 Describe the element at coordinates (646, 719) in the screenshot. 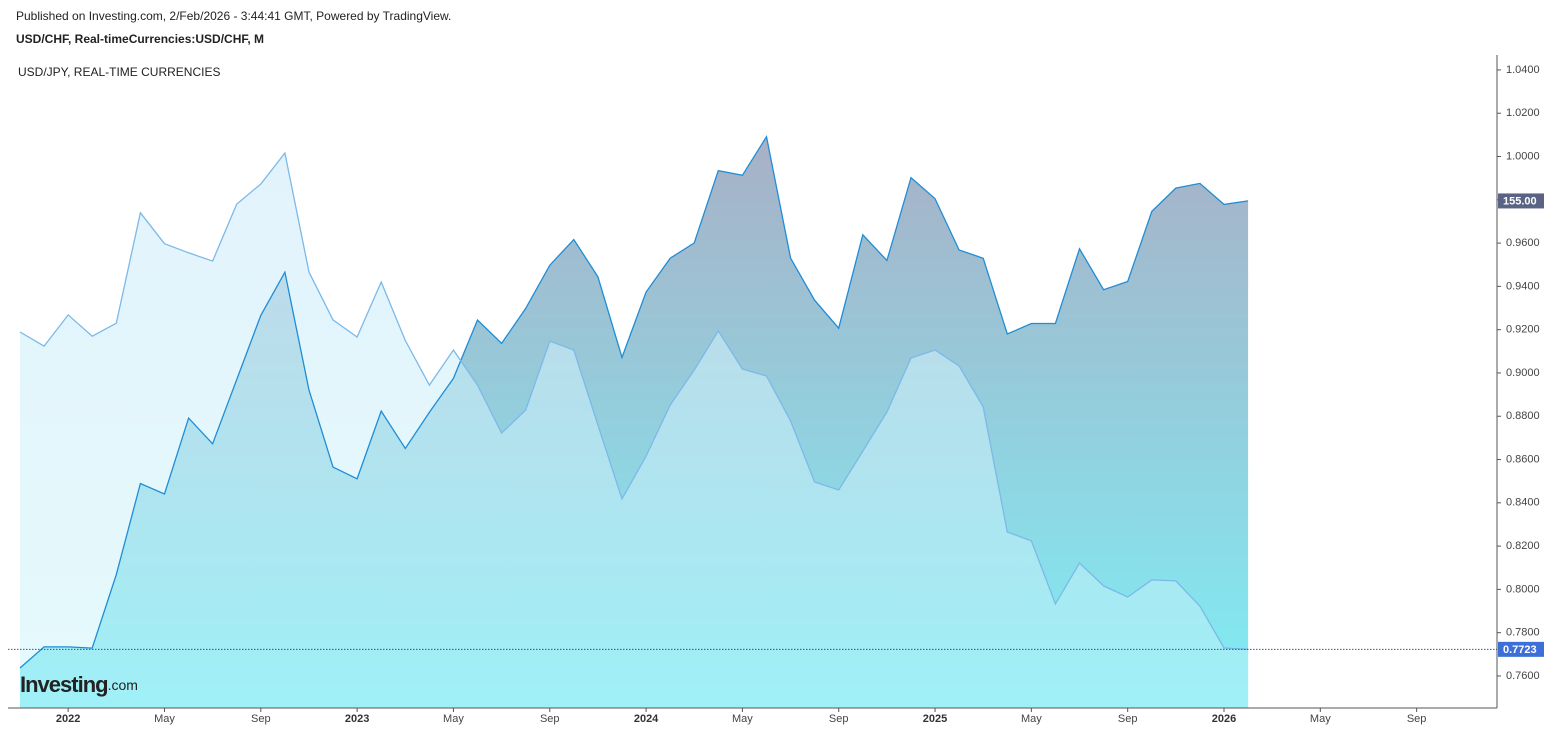

I see `x-tick-label: 2024` at that location.